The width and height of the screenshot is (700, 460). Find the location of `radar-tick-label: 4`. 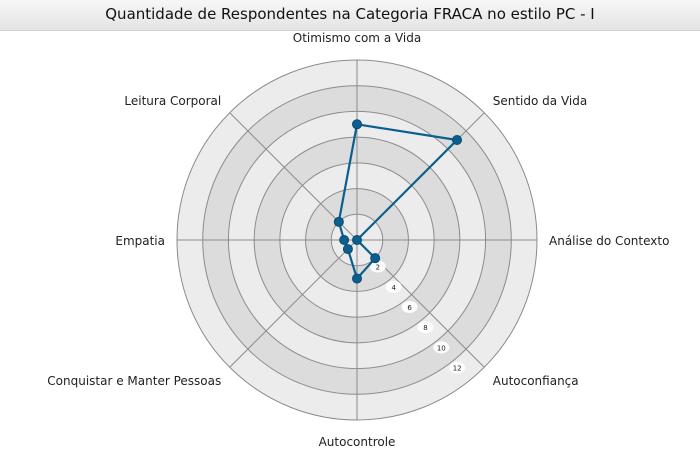

radar-tick-label: 4 is located at coordinates (393, 288).